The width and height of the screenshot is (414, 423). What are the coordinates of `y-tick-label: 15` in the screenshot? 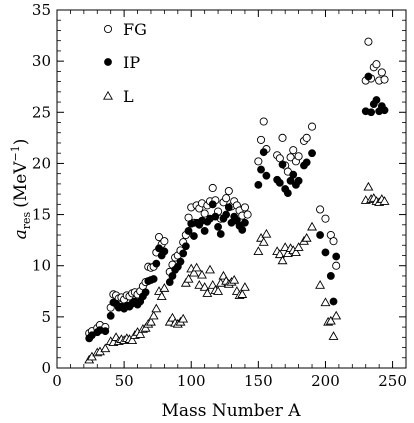 It's located at (41, 215).